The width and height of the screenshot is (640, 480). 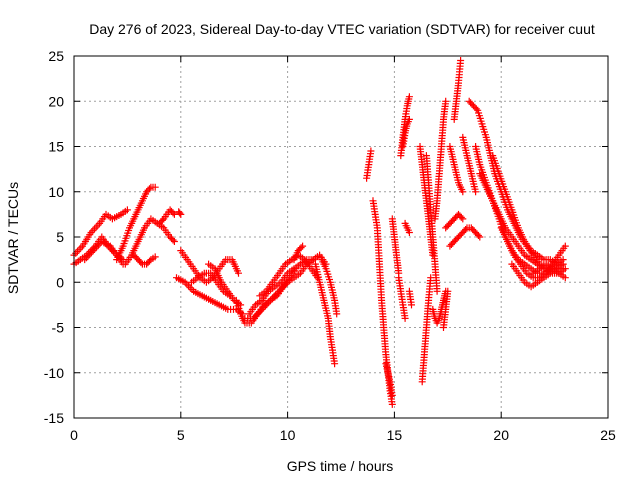 What do you see at coordinates (54, 373) in the screenshot?
I see `y-tick-label: -10` at bounding box center [54, 373].